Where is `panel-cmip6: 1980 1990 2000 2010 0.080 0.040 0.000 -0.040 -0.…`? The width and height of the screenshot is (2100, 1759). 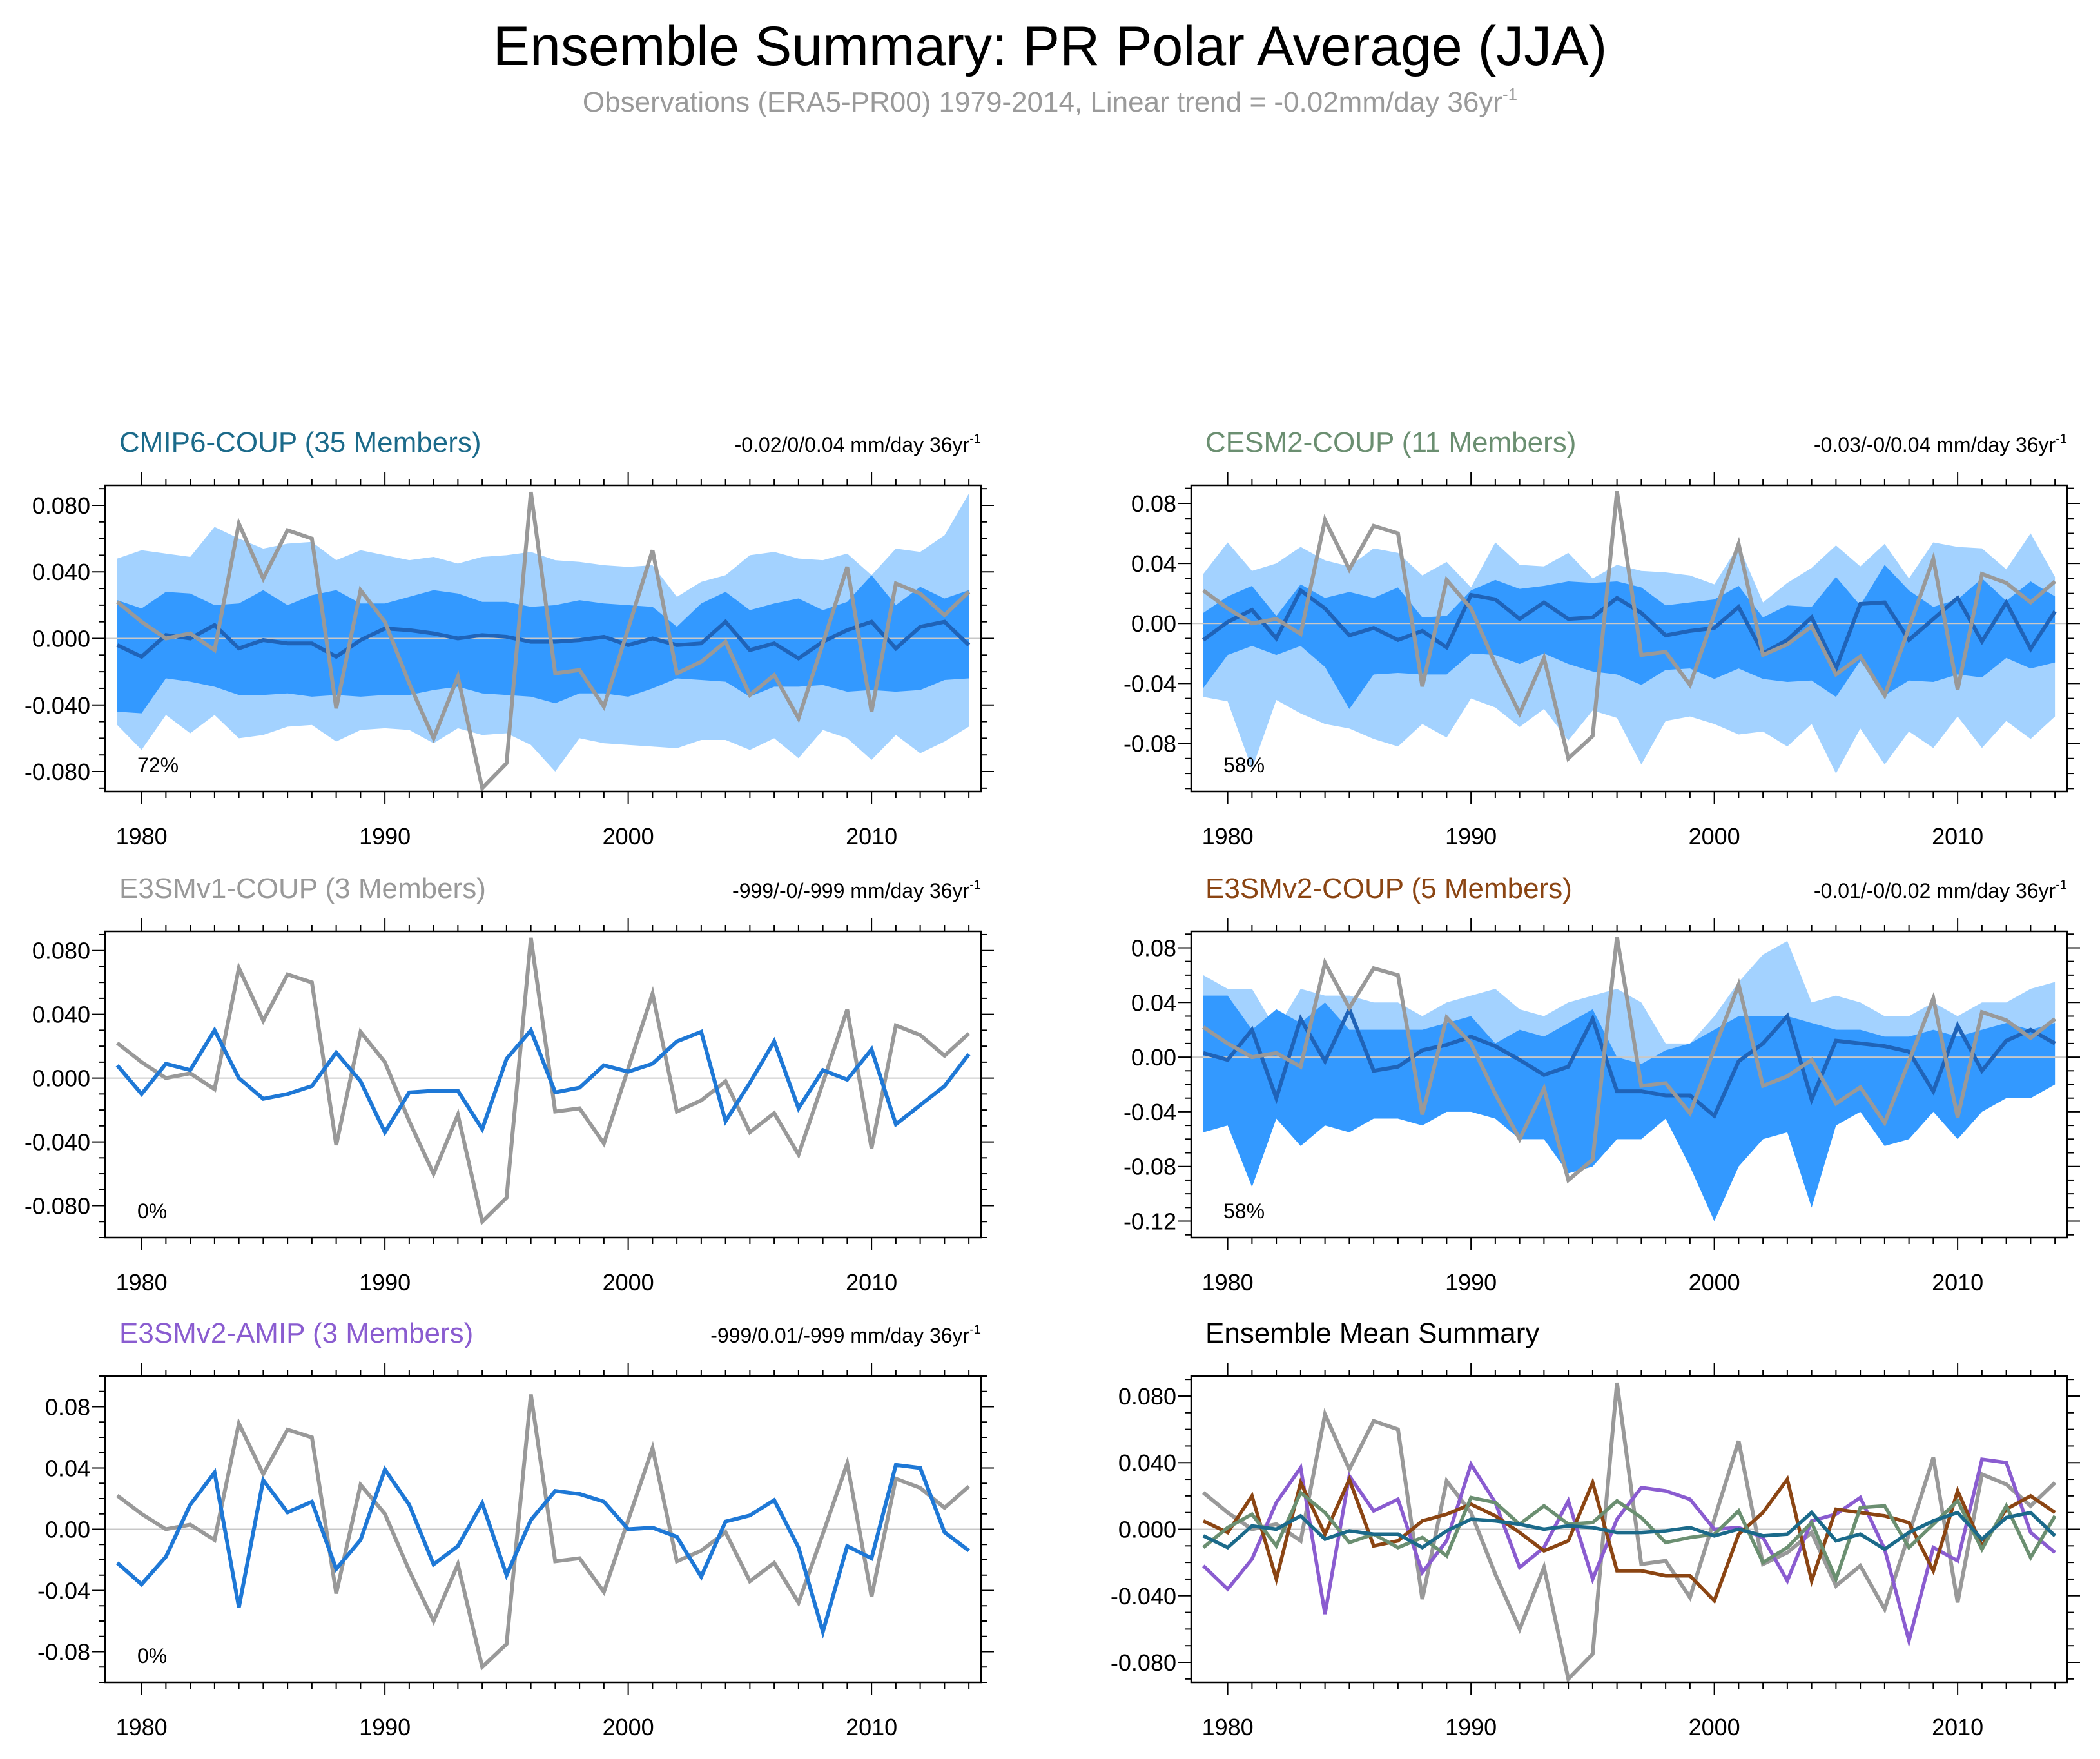
panel-cmip6: 1980 1990 2000 2010 0.080 0.040 0.000 -0.040 -0.… is located at coordinates (509, 638).